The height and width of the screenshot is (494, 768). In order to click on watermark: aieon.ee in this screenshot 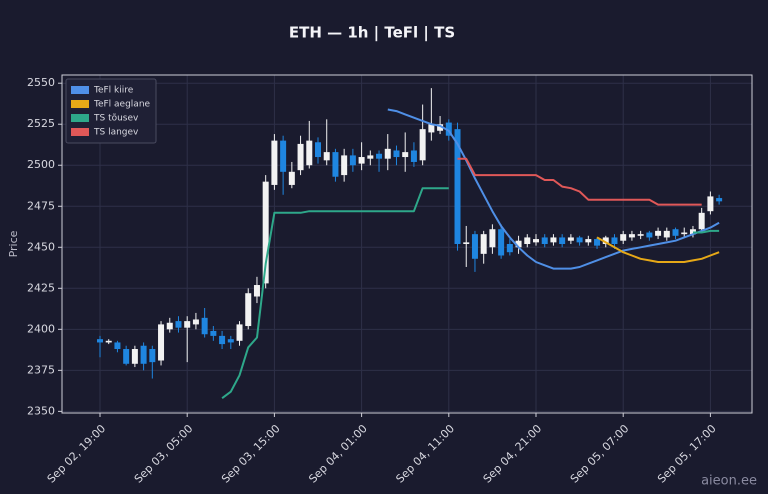, I will do `click(729, 481)`.